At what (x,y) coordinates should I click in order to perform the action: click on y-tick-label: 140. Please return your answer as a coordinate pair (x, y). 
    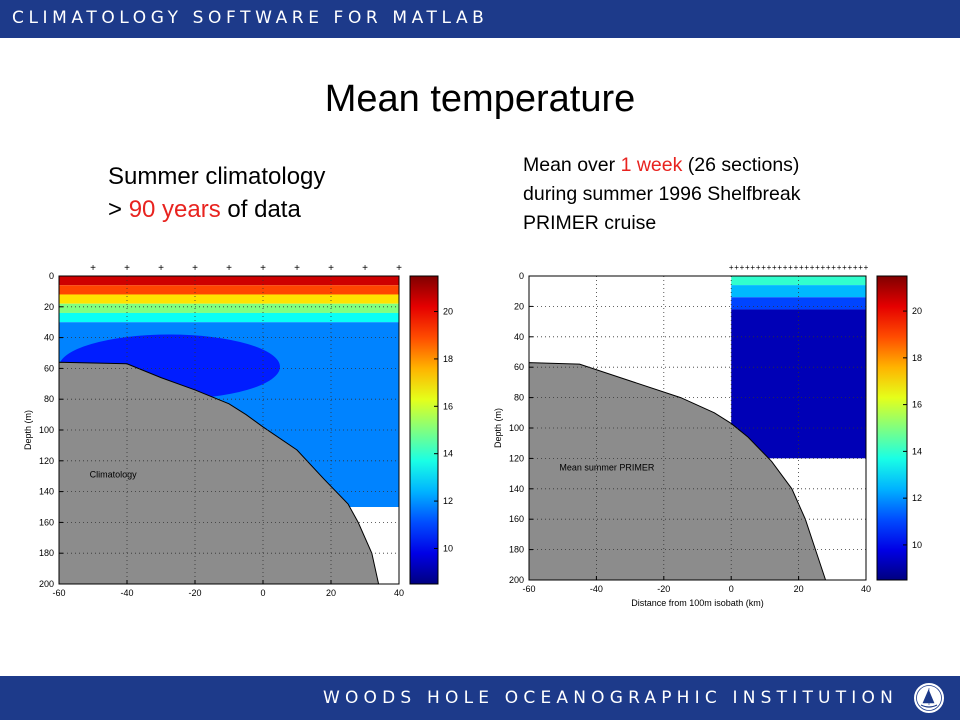
    Looking at the image, I should click on (516, 489).